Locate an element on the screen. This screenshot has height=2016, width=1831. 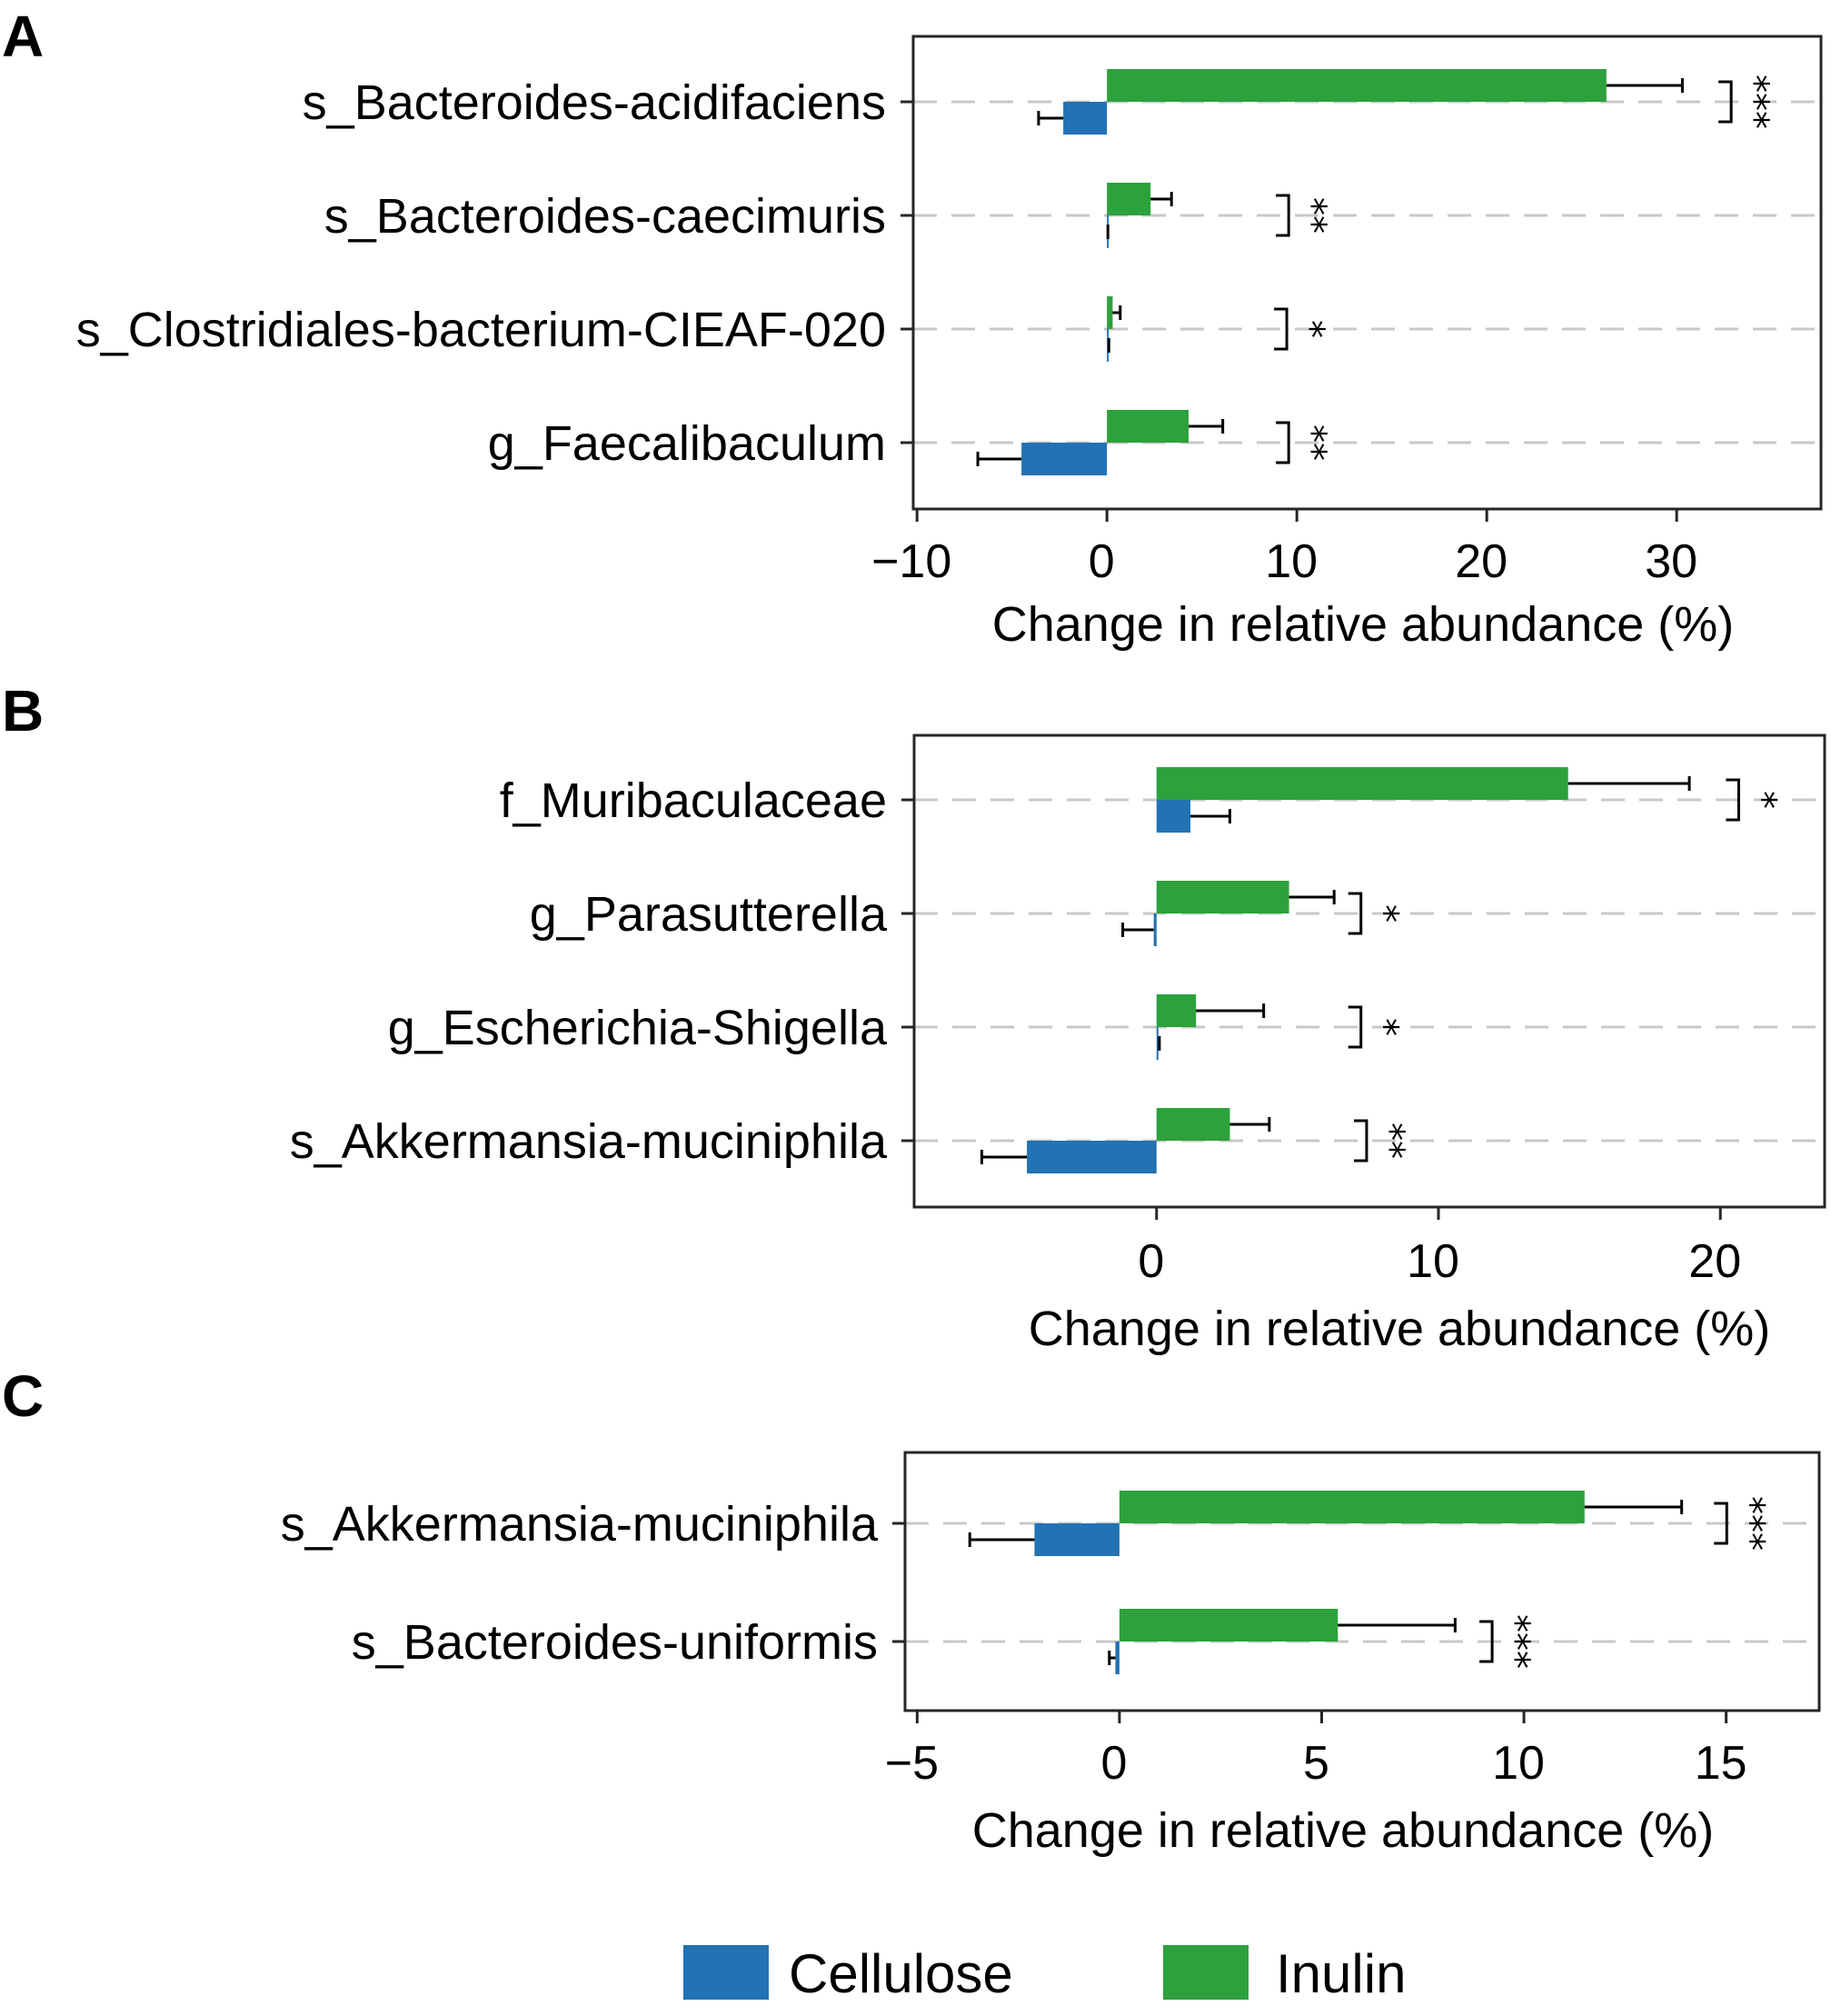
x-tick-label: −5 is located at coordinates (912, 1763).